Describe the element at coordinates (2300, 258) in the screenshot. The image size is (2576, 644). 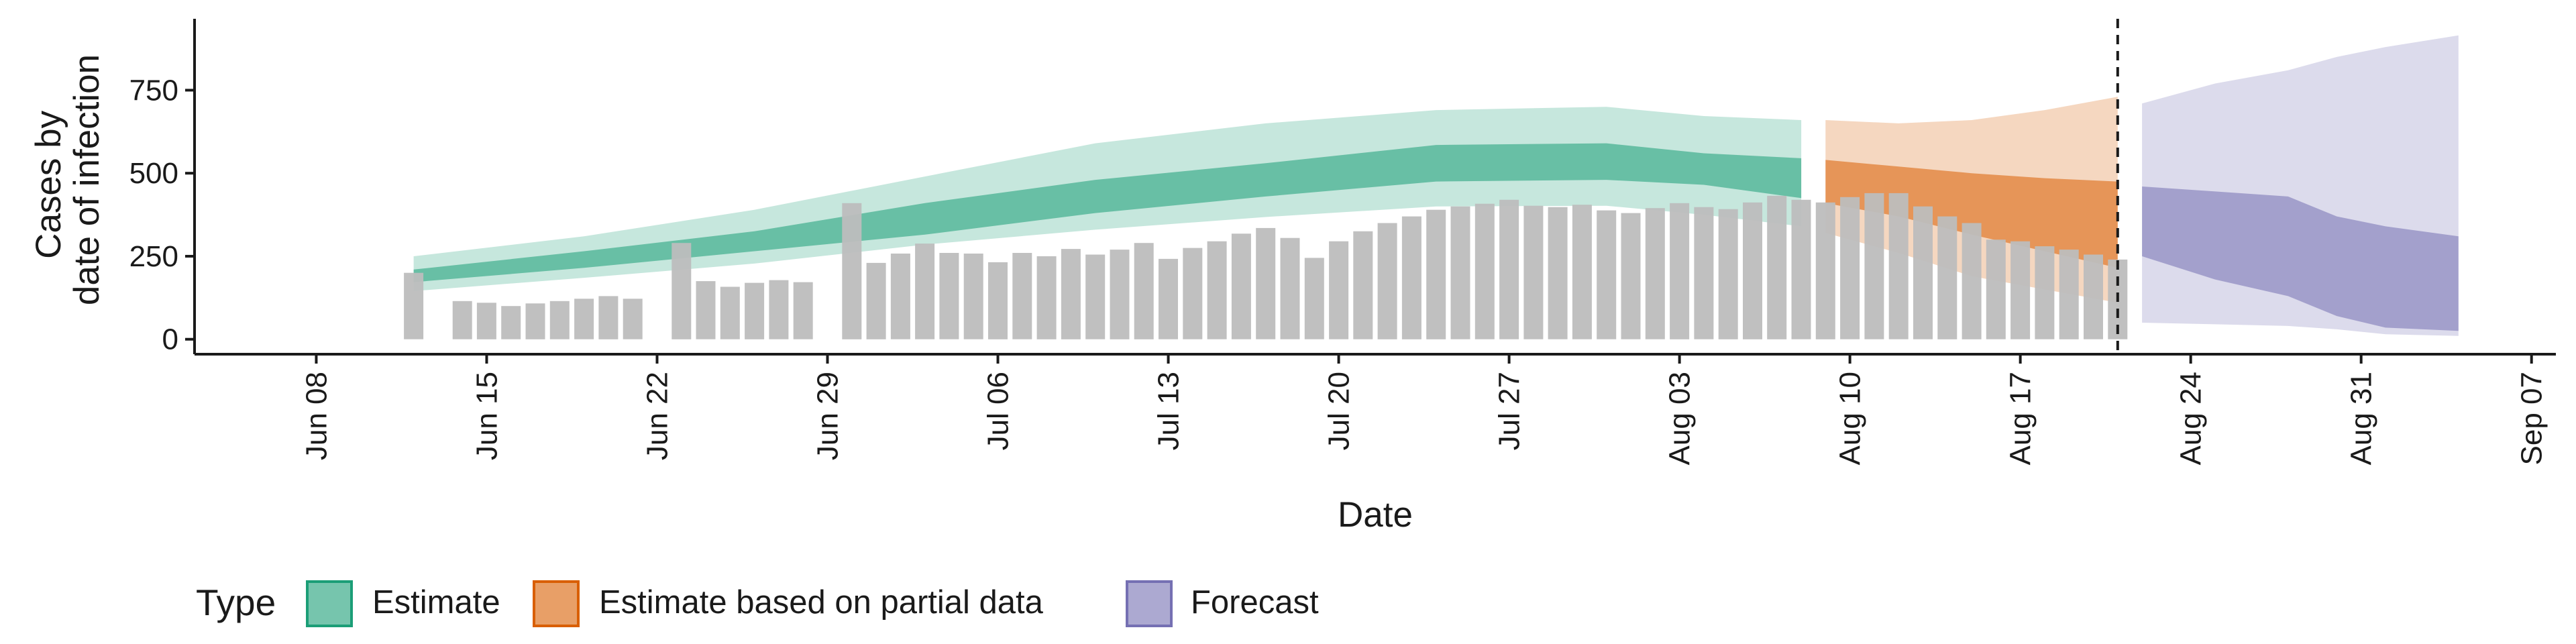
I see `forecast-inner-band` at that location.